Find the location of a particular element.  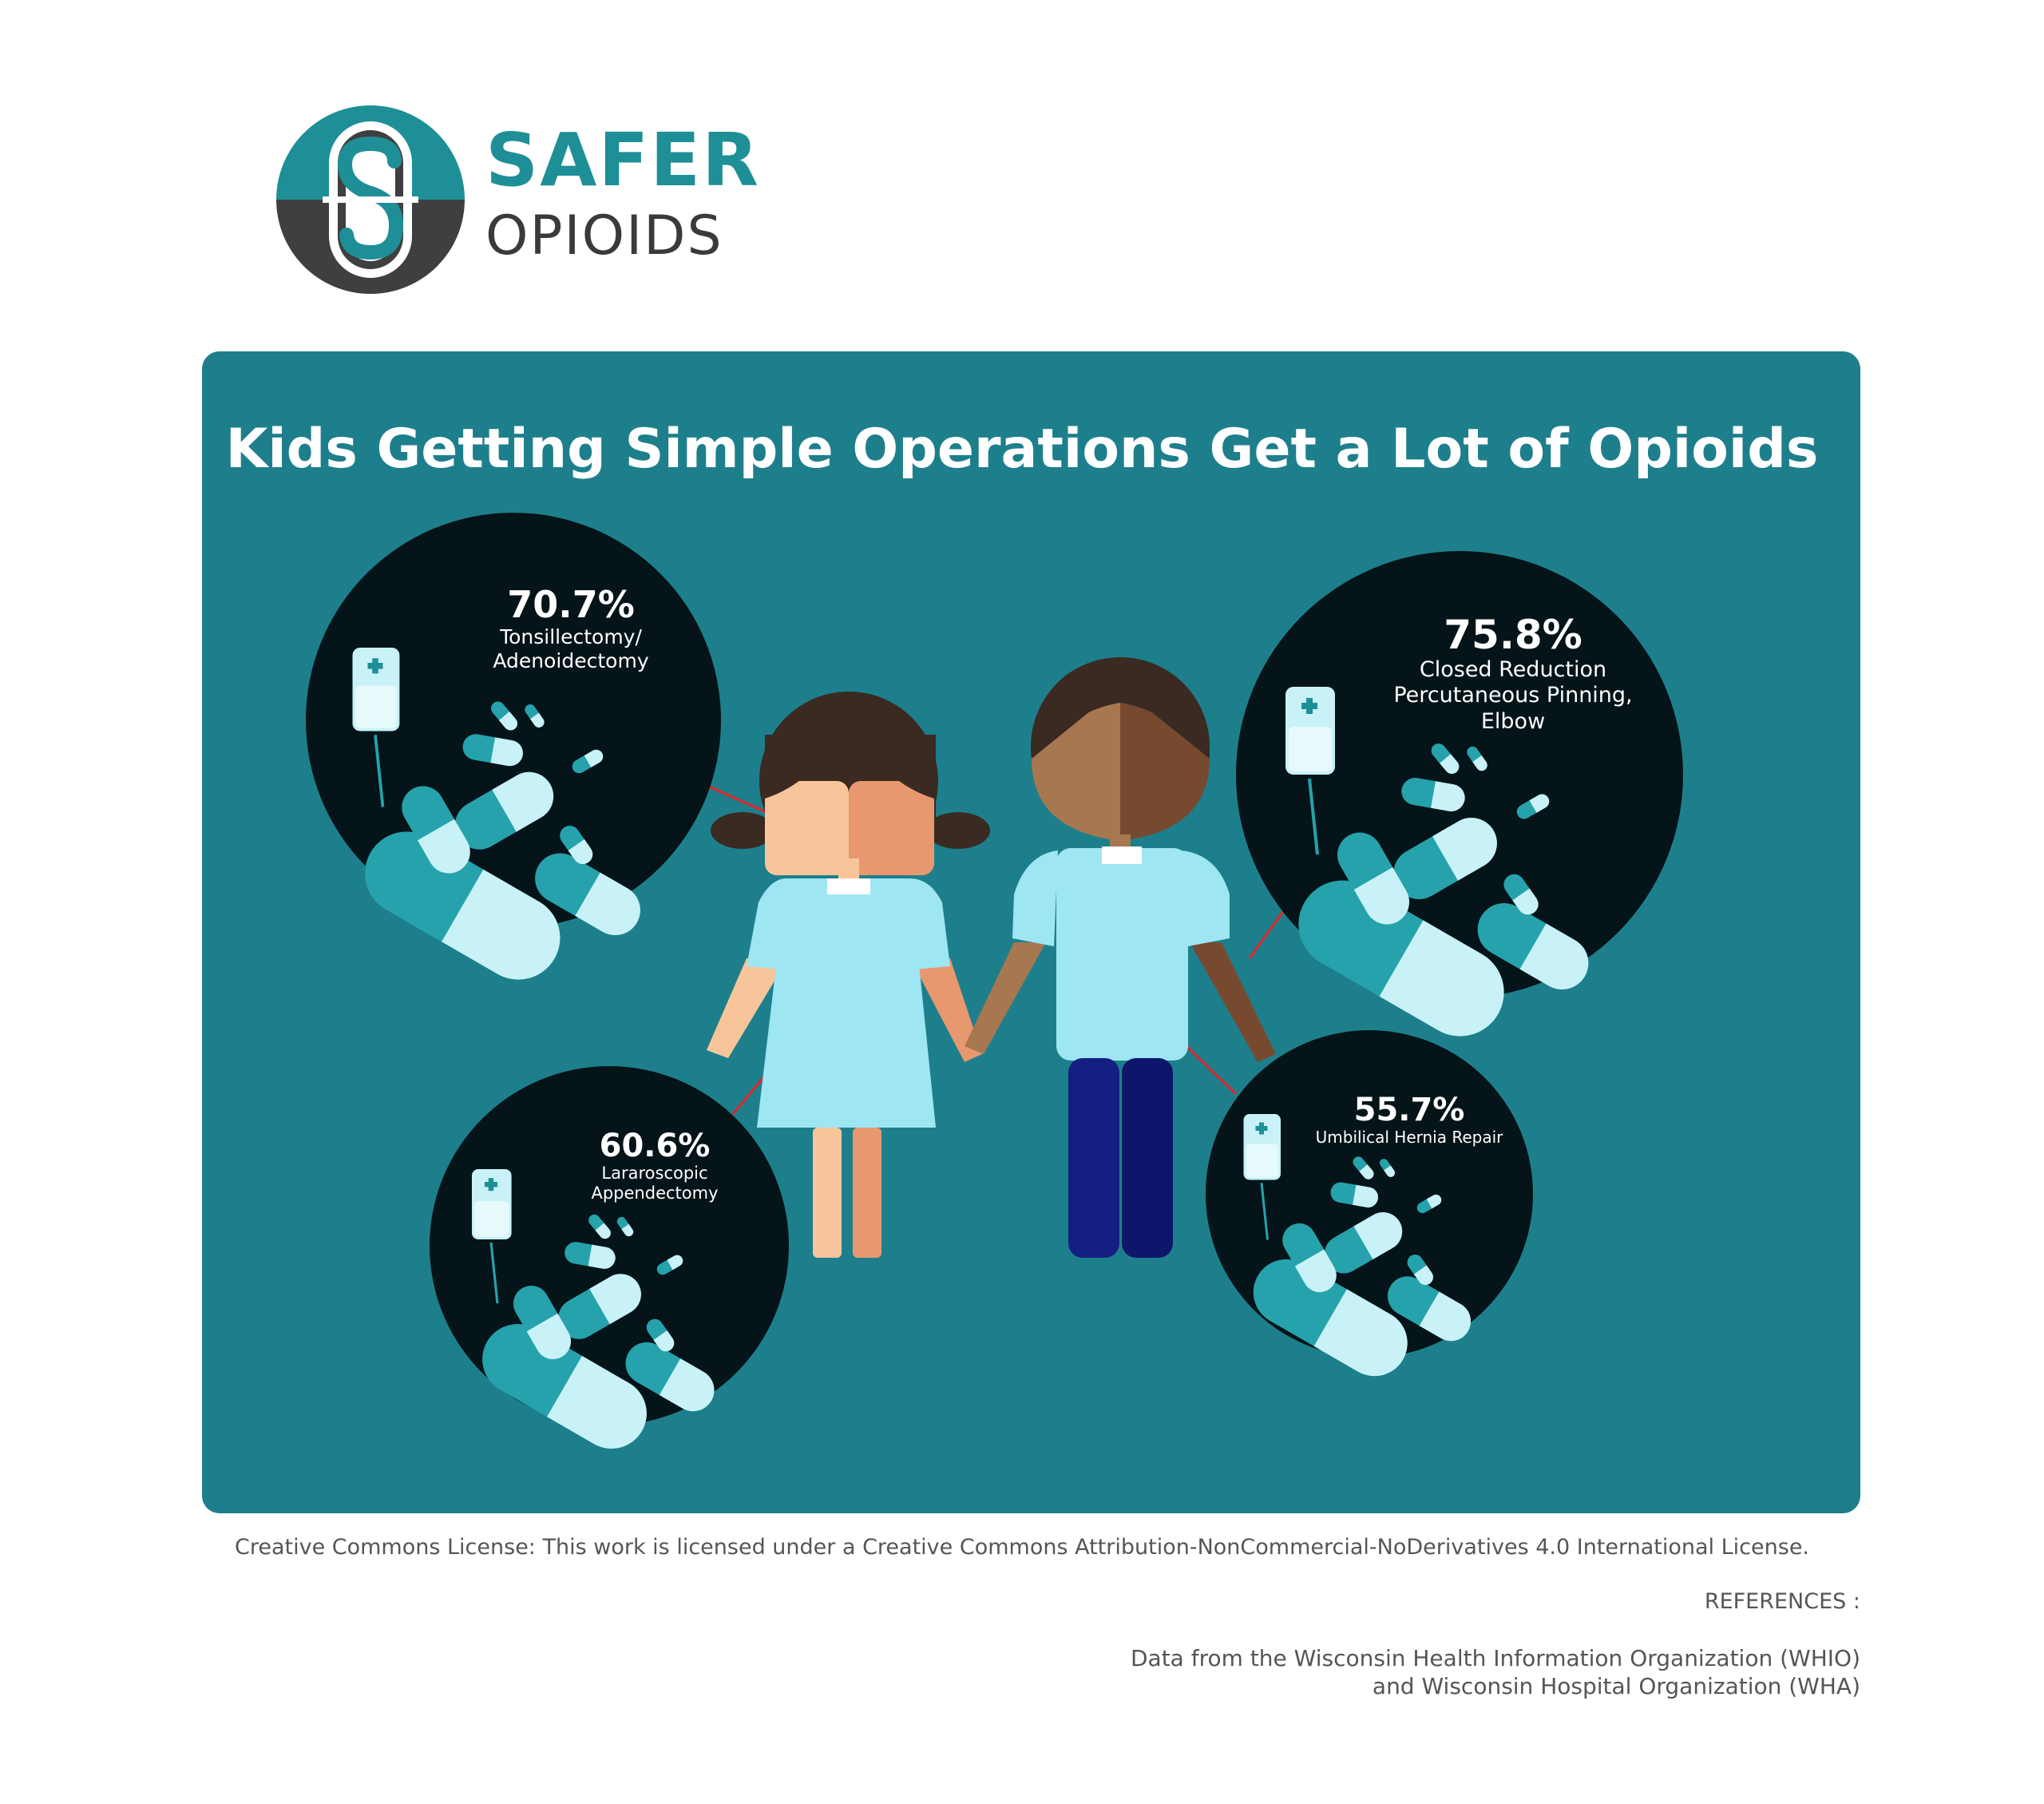

stat-procedure-line: Elbow is located at coordinates (1513, 721).